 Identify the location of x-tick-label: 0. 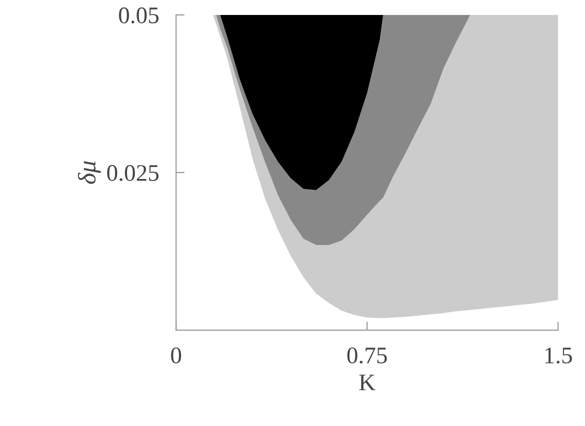
(176, 356).